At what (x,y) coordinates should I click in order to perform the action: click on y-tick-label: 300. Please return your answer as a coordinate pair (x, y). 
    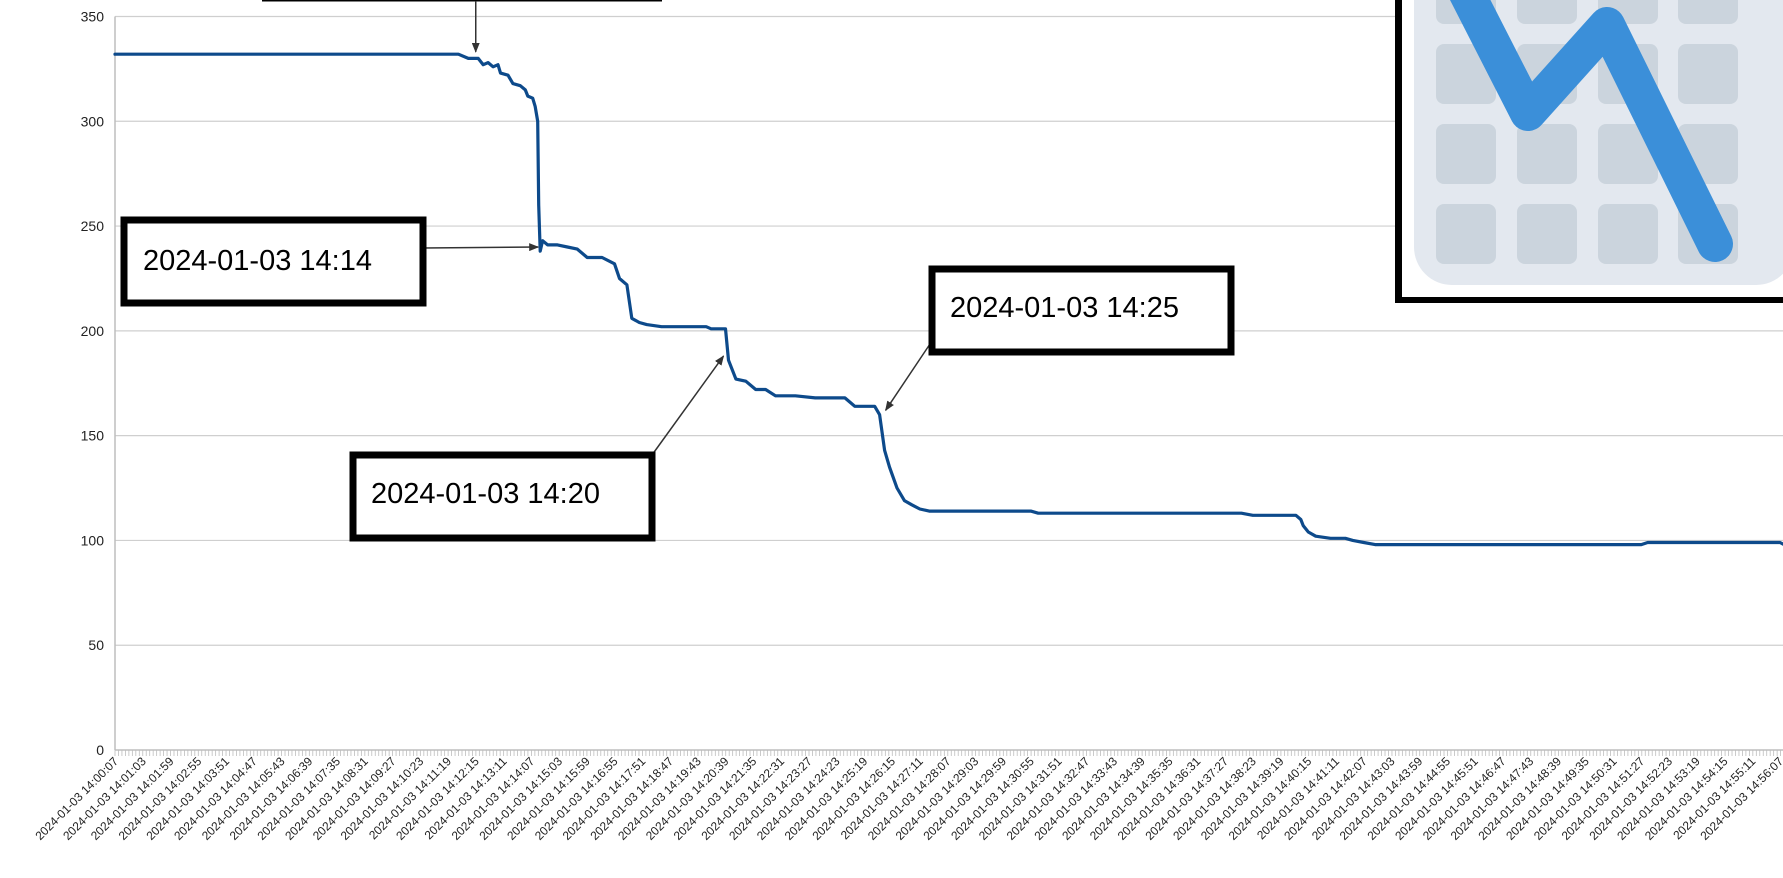
    Looking at the image, I should click on (93, 121).